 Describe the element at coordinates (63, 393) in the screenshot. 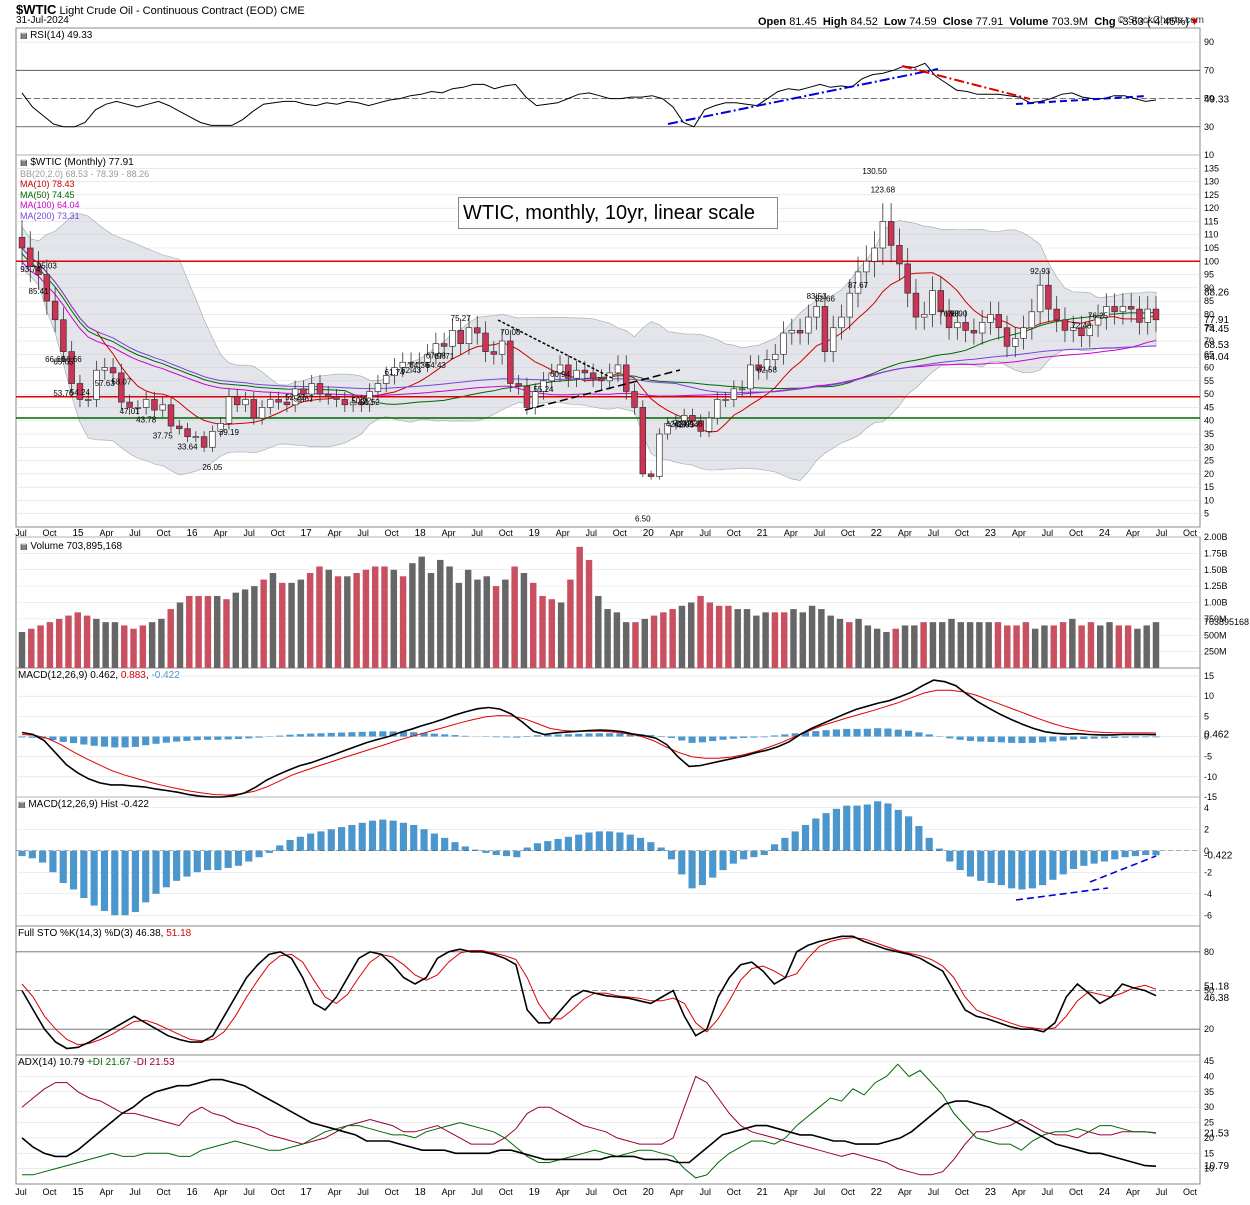

I see `price-annotation: 53.76` at that location.